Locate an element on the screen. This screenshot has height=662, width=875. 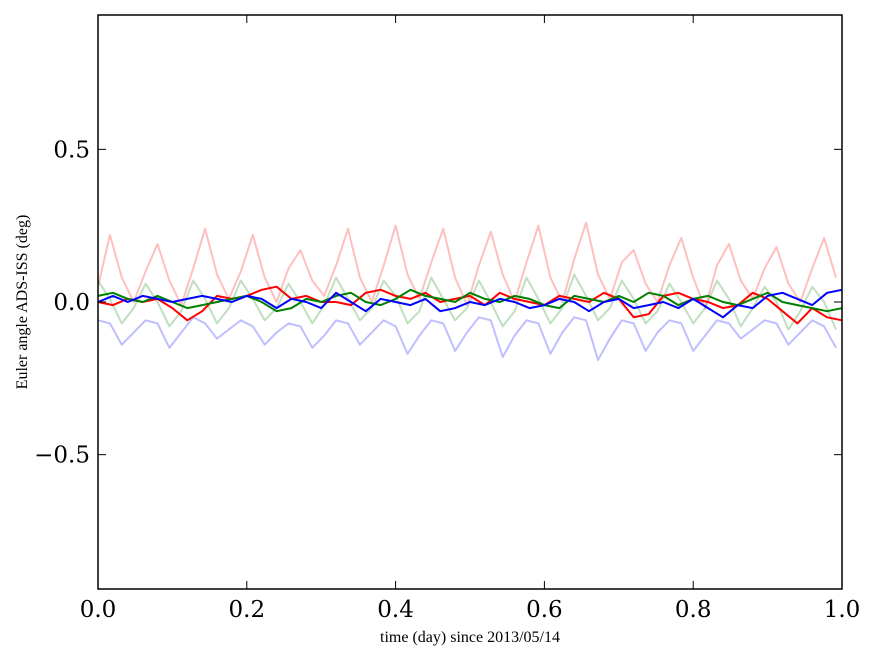
y-tick-label: 0.0 is located at coordinates (71, 303).